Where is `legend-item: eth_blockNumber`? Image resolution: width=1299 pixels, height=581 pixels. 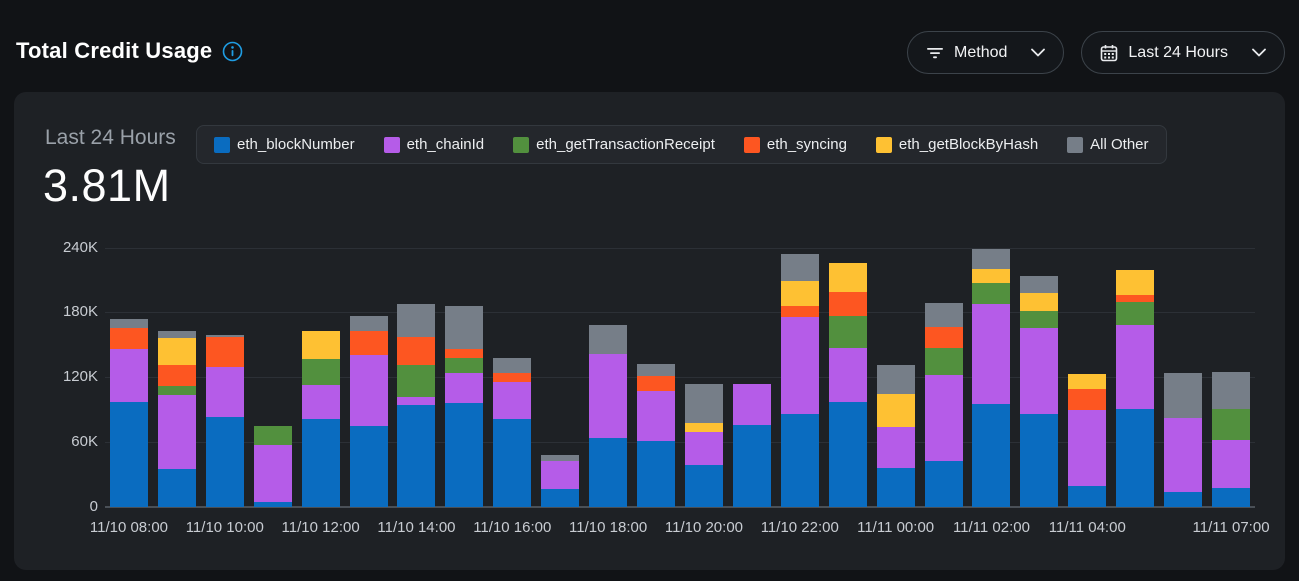 legend-item: eth_blockNumber is located at coordinates (284, 144).